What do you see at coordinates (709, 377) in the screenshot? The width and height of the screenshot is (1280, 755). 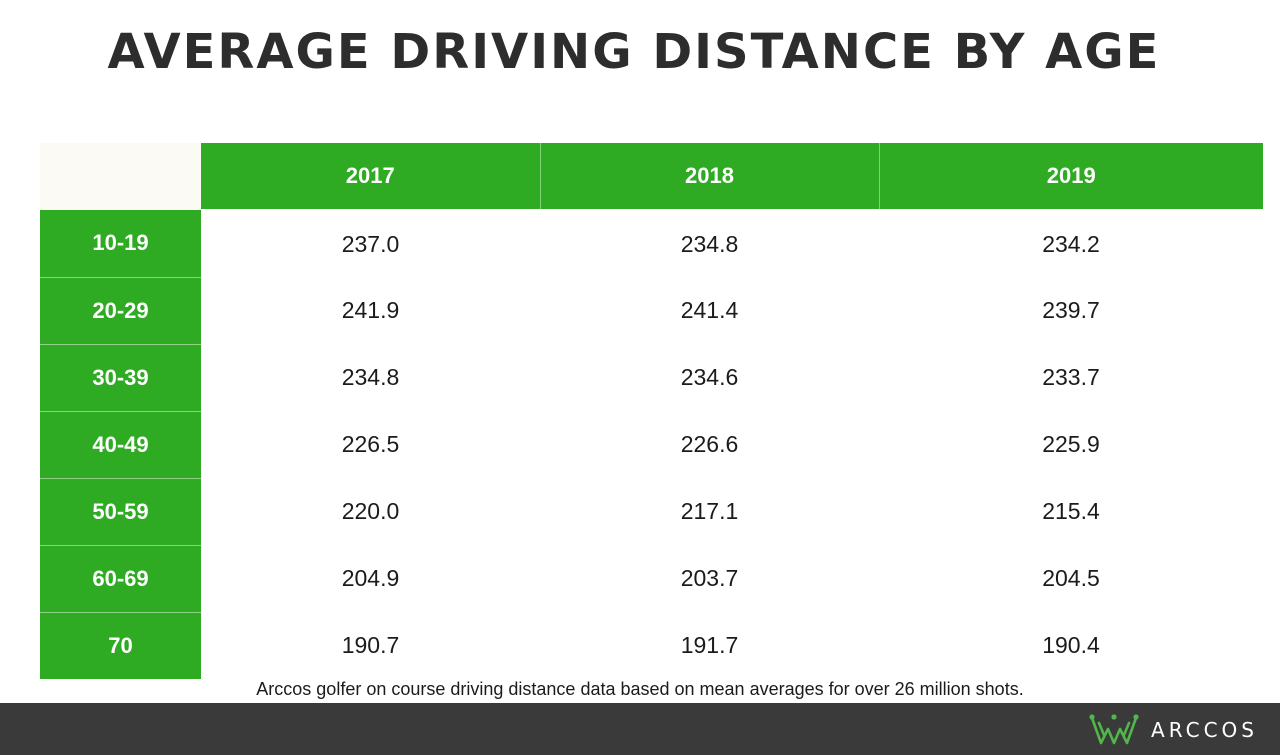 I see `table-cell: 234.6` at bounding box center [709, 377].